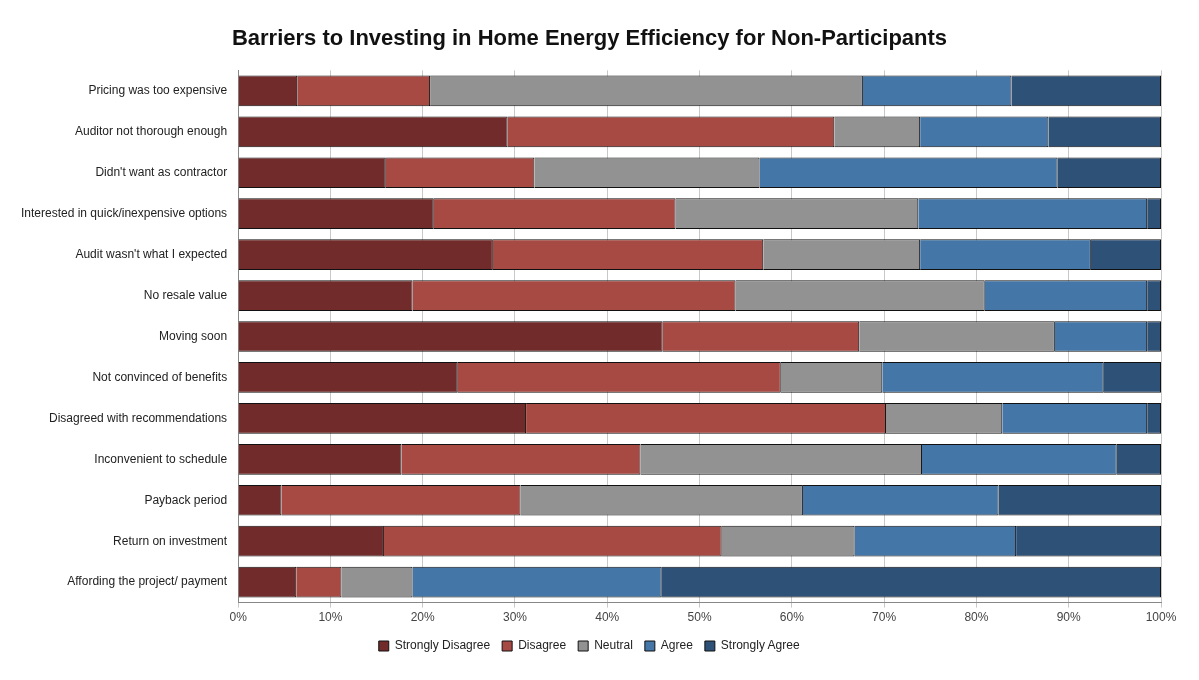 This screenshot has width=1199, height=680. I want to click on x-tick-label: 0%, so click(238, 617).